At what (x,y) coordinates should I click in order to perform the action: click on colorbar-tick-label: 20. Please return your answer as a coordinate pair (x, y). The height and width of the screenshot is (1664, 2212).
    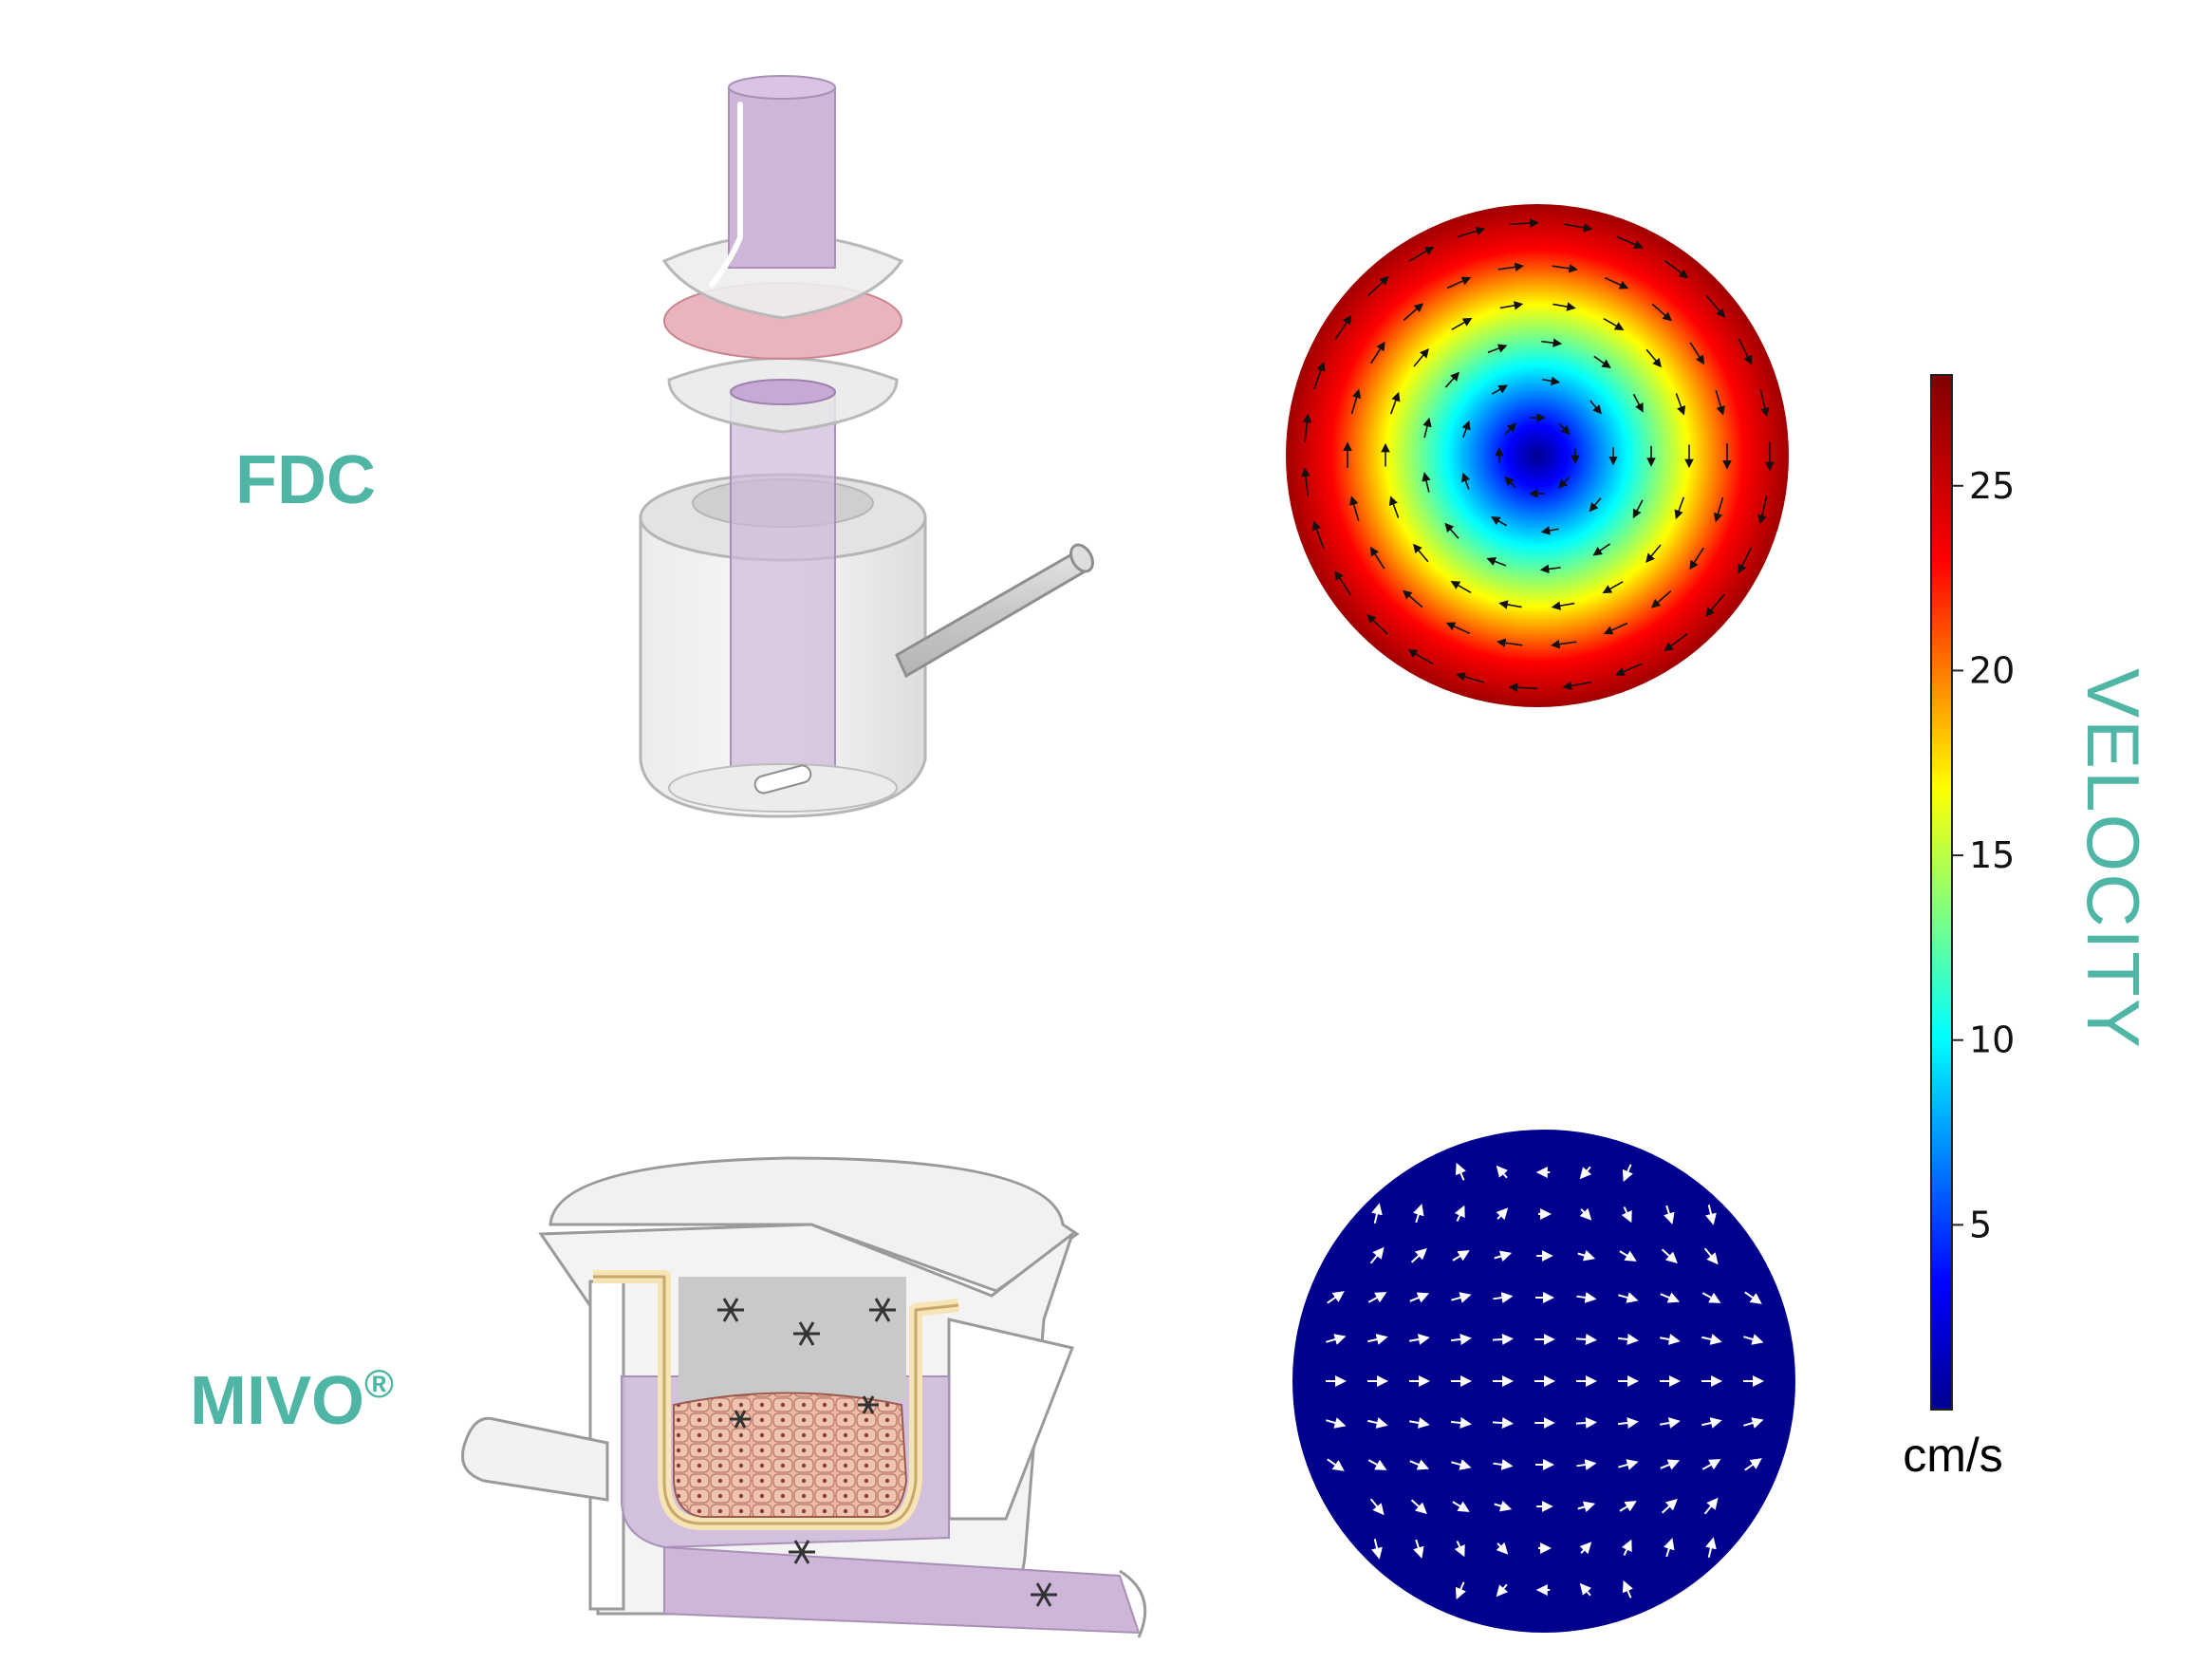
    Looking at the image, I should click on (1992, 670).